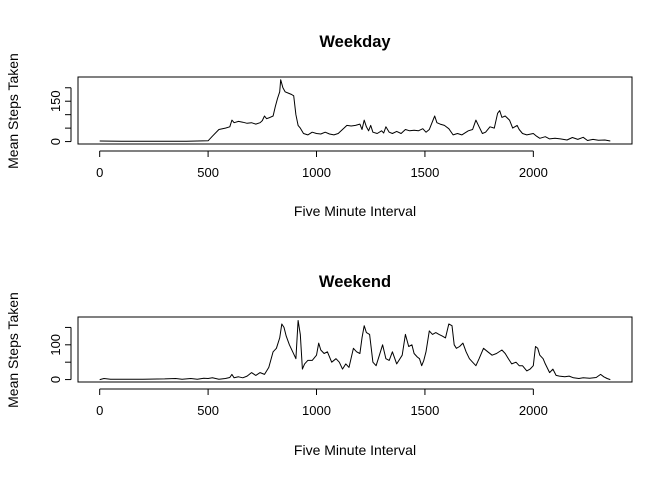 This screenshot has height=480, width=672. Describe the element at coordinates (355, 211) in the screenshot. I see `x-axis-label-weekday: Five Minute Interval` at that location.